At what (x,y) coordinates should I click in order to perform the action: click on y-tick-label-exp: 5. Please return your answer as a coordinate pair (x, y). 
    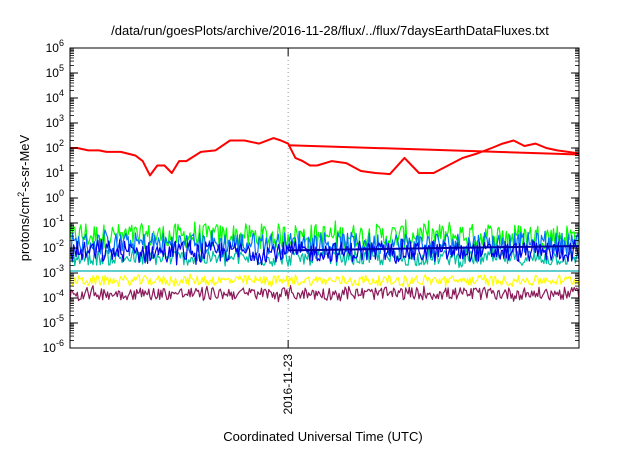
    Looking at the image, I should click on (61, 68).